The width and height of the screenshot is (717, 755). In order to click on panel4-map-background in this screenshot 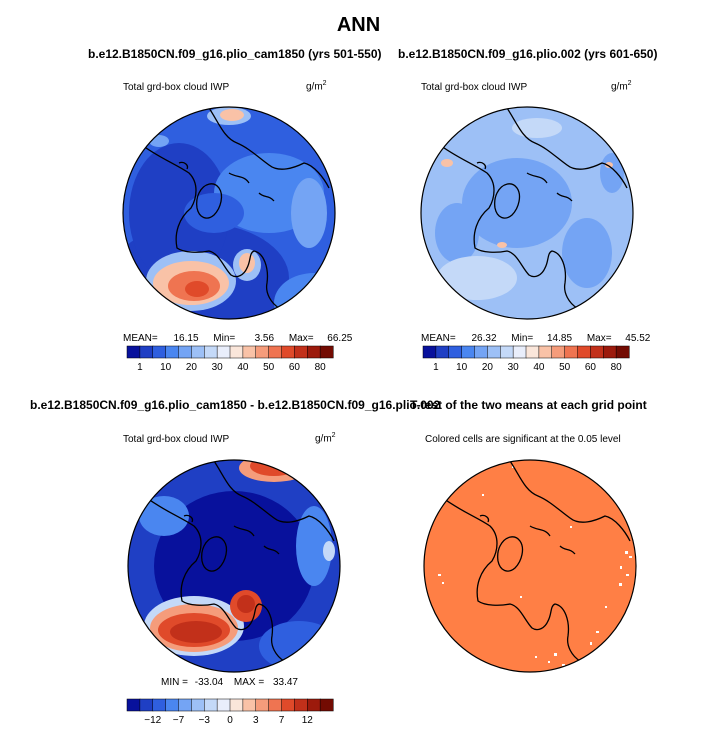, I will do `click(530, 566)`.